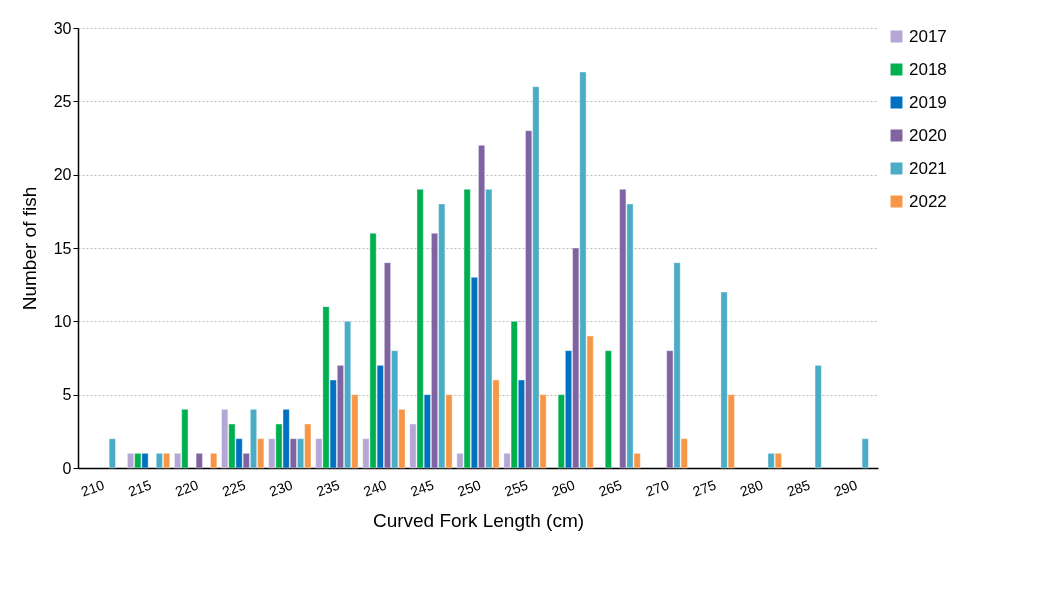 This screenshot has height=592, width=1064. What do you see at coordinates (563, 488) in the screenshot?
I see `x-tick-label: 260` at bounding box center [563, 488].